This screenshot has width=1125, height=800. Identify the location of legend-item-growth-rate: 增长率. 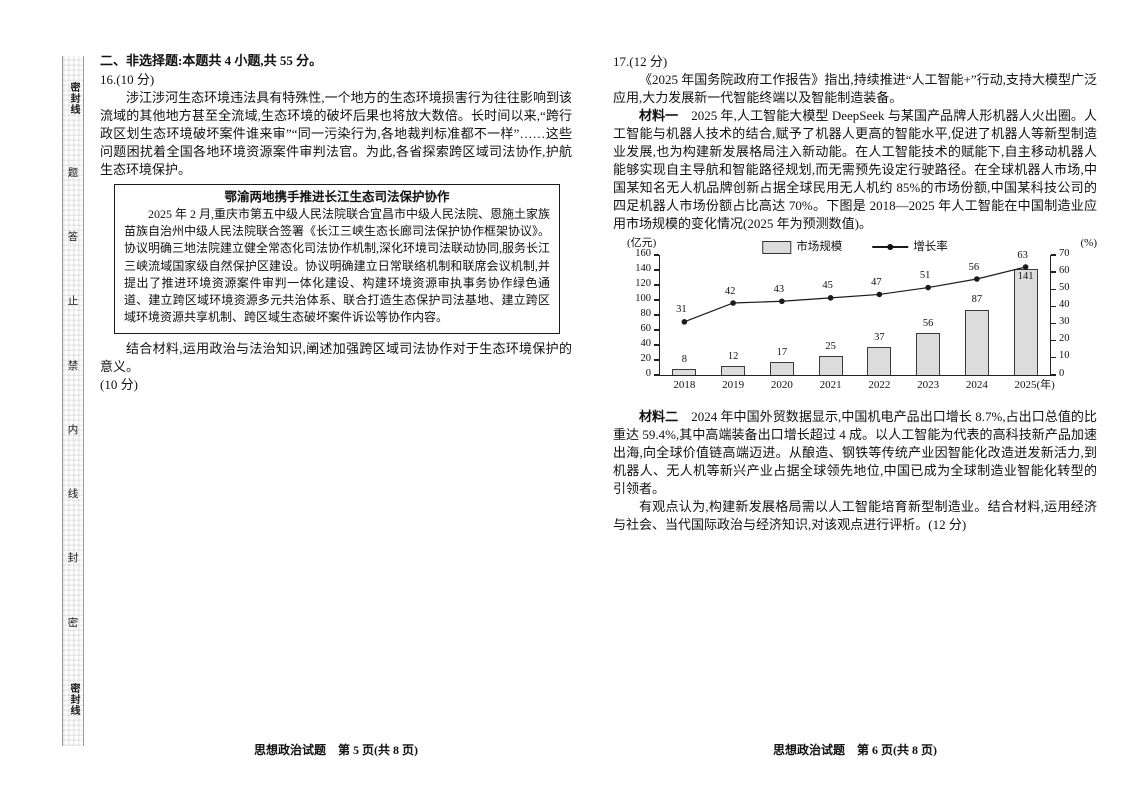
(910, 247).